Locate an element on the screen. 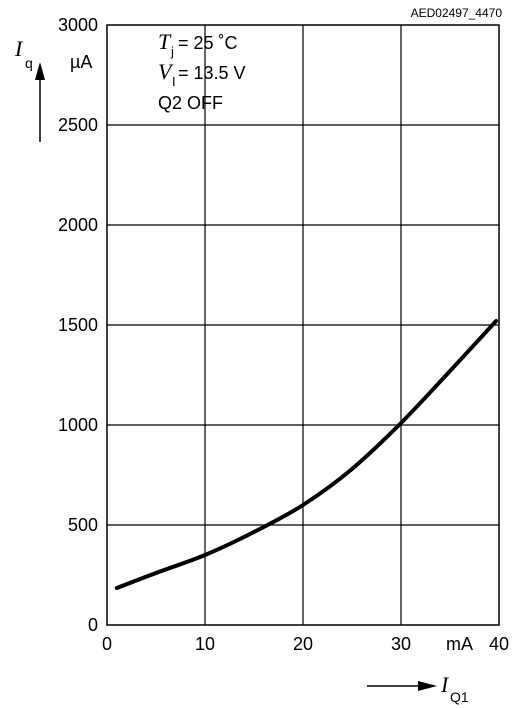 This screenshot has height=708, width=515. figure-code: AED02497_4470 is located at coordinates (457, 13).